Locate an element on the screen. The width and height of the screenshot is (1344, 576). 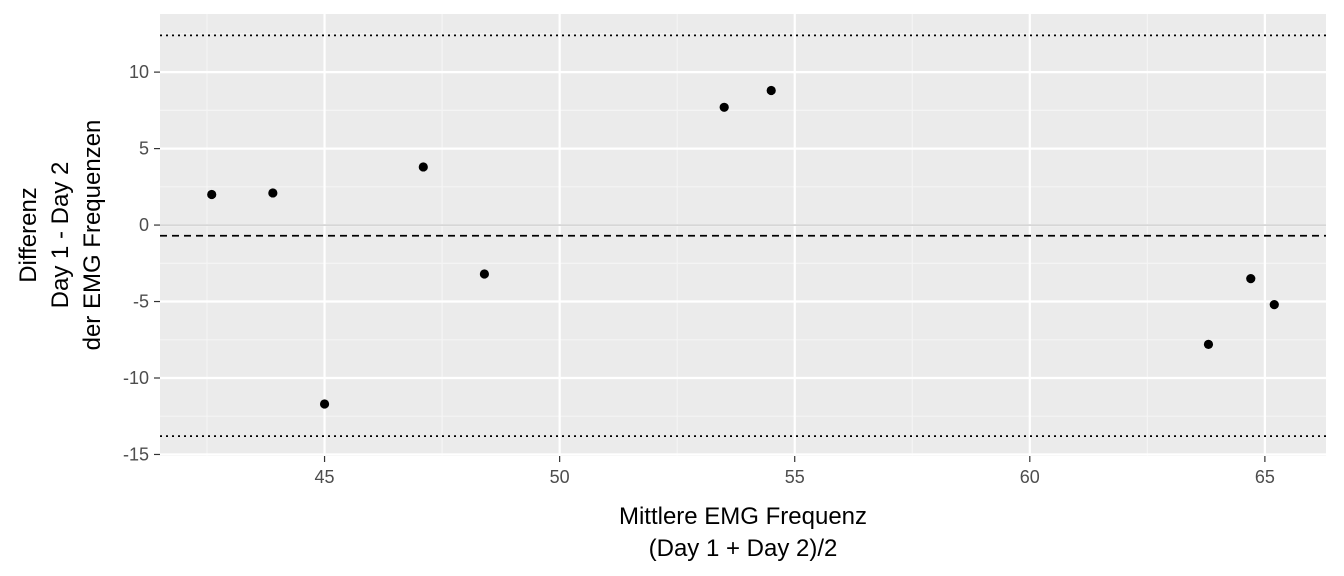
y-tick-label: 0 is located at coordinates (144, 225).